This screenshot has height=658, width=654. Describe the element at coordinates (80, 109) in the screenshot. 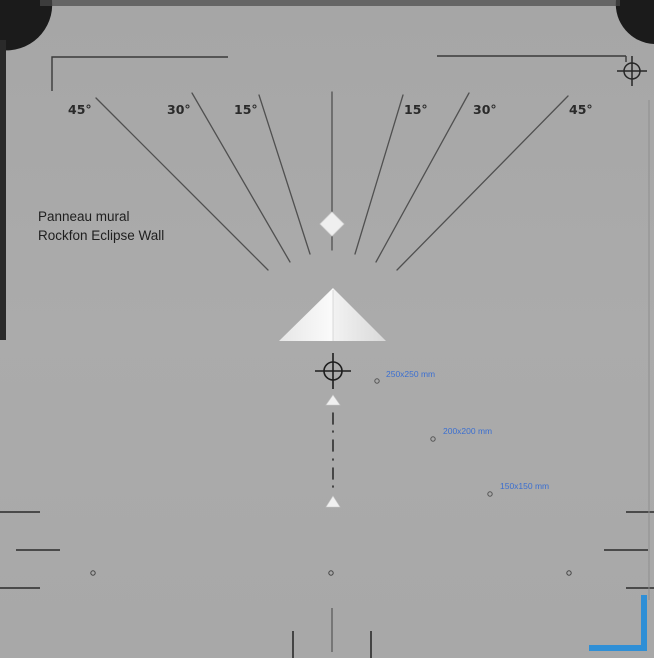

I see `angle-label-left-45: 45°` at that location.